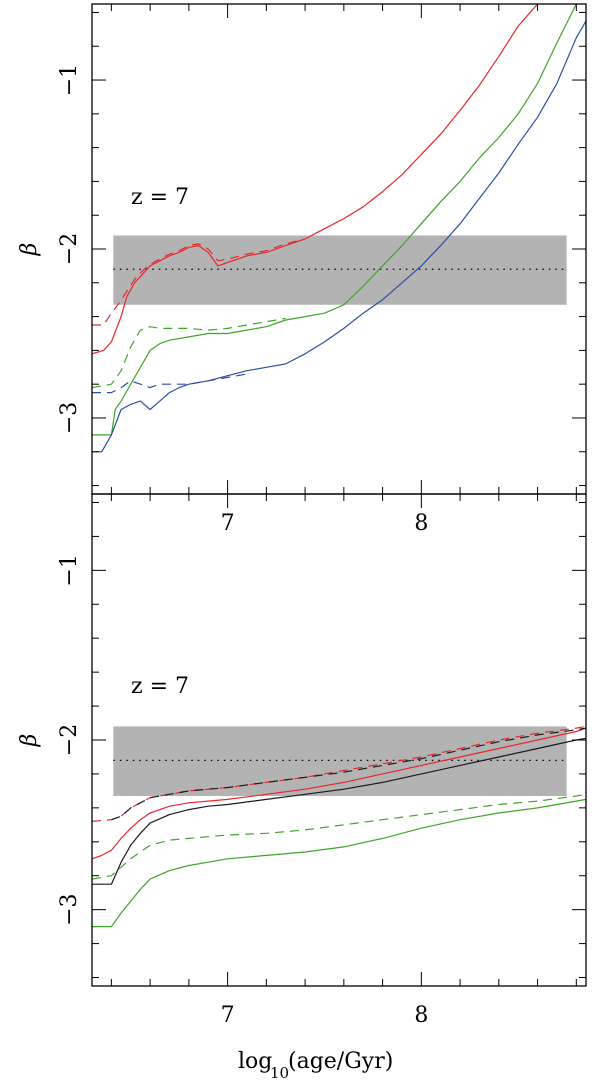  Describe the element at coordinates (340, 1061) in the screenshot. I see `x-axis-label-rest: (age/Gyr)` at that location.